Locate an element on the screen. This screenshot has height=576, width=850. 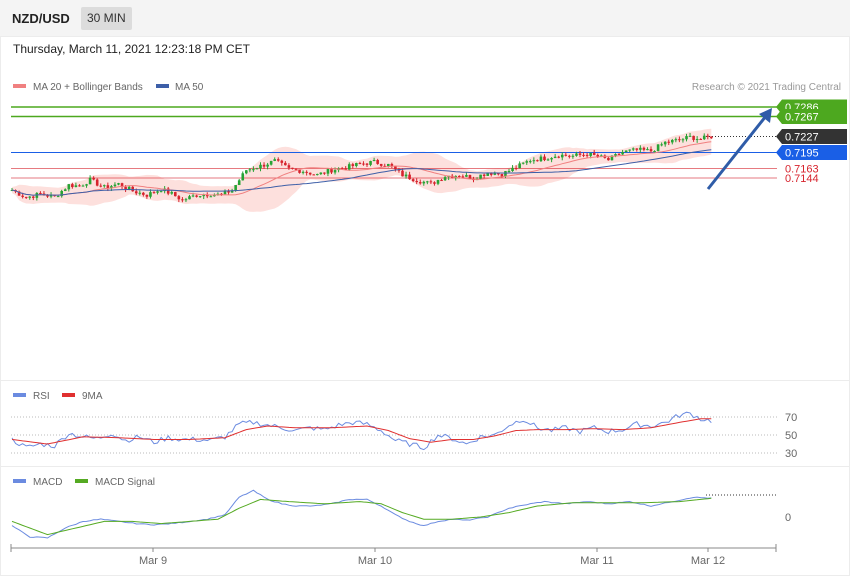
rsi-tick-70: 70 is located at coordinates (791, 418).